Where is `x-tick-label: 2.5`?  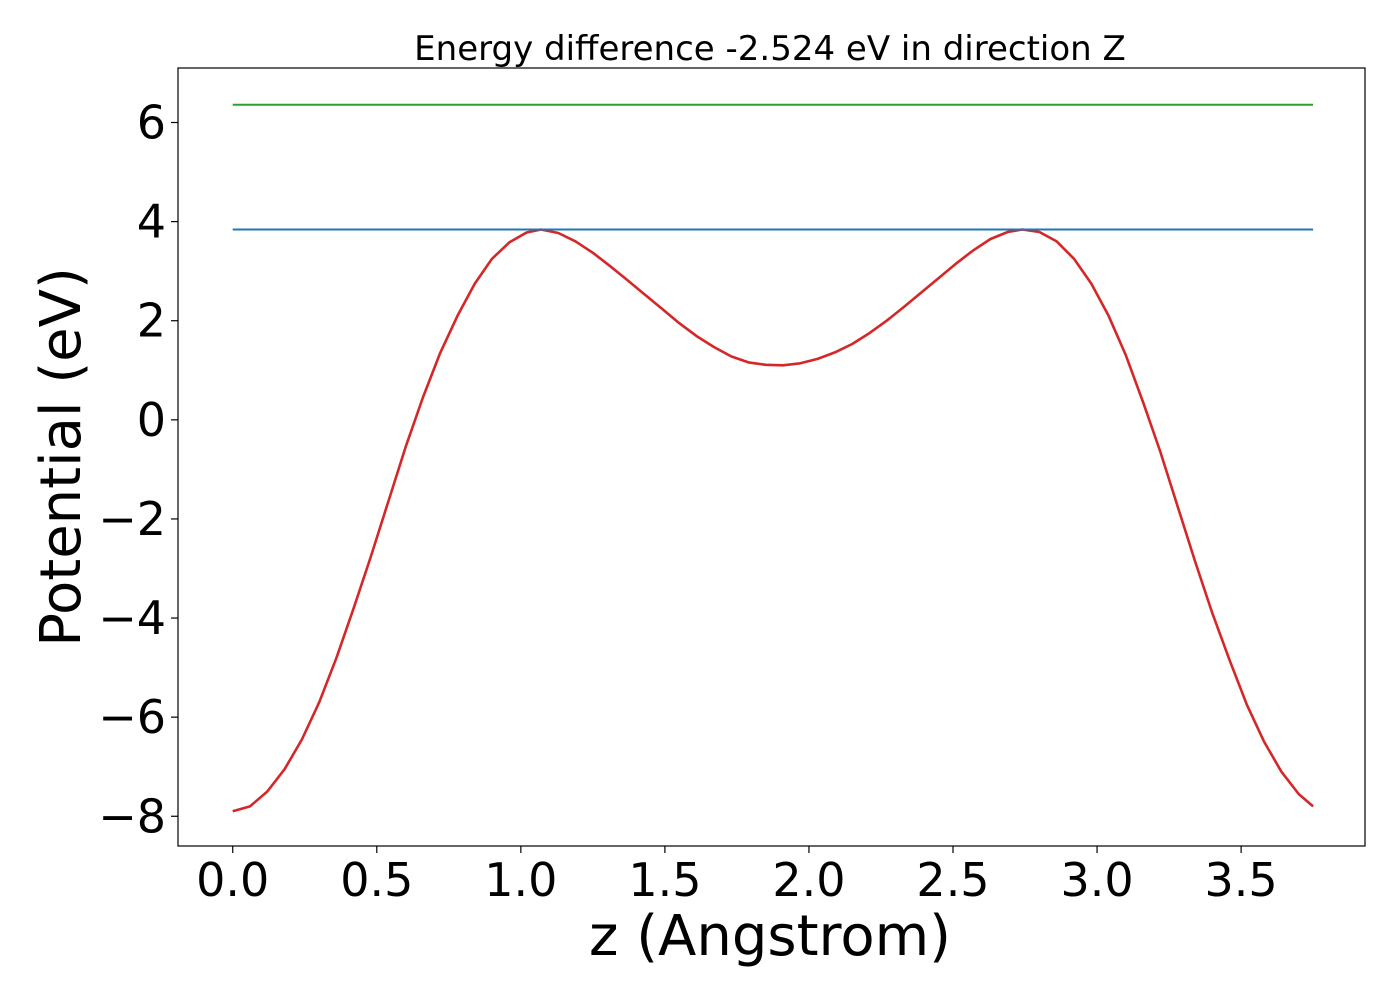 x-tick-label: 2.5 is located at coordinates (952, 880).